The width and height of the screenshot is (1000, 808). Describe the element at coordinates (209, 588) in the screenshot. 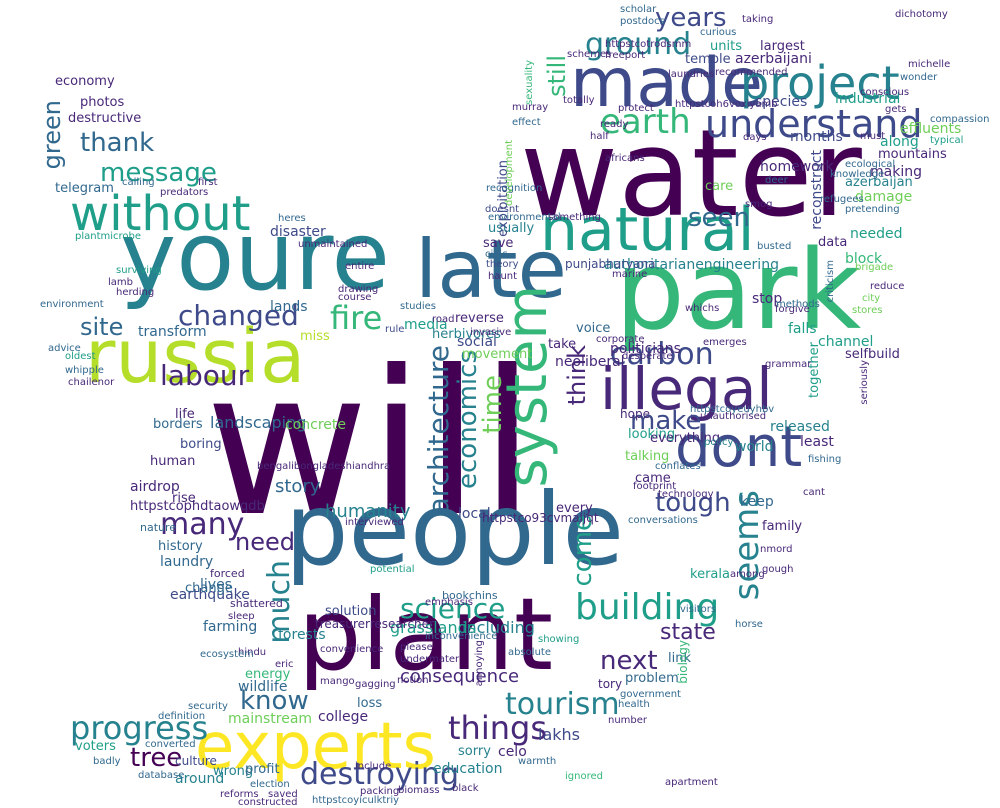

I see `cloud-word: change` at that location.